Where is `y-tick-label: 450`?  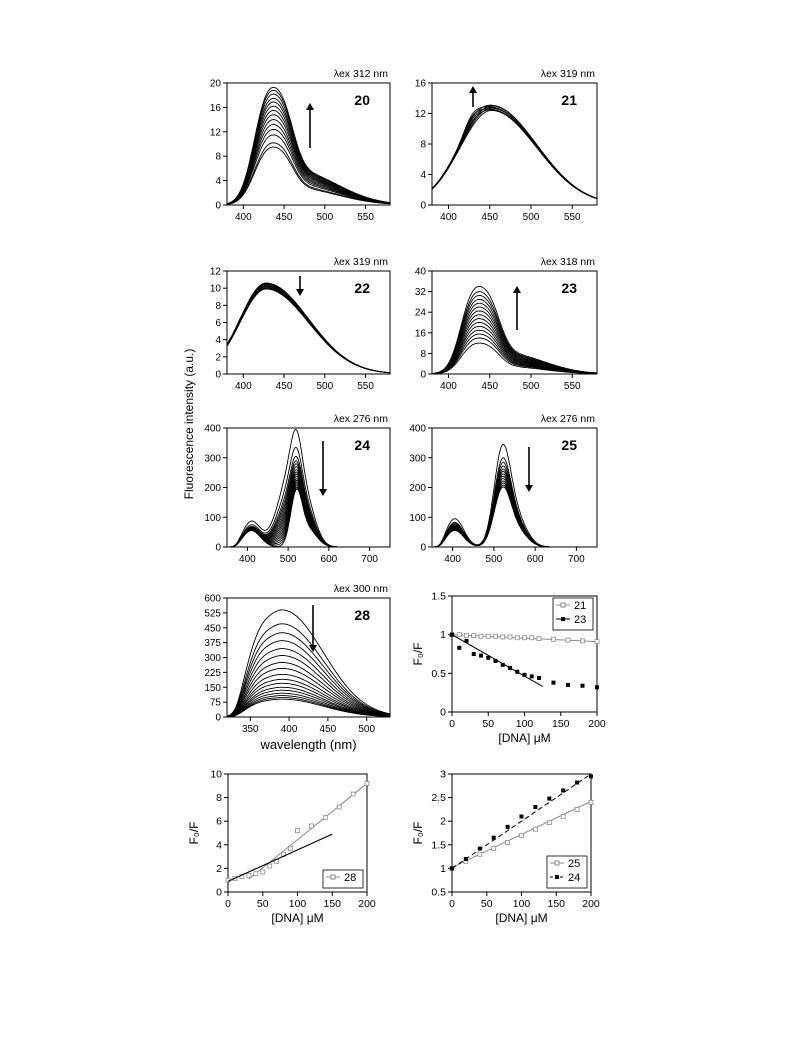
y-tick-label: 450 is located at coordinates (212, 628).